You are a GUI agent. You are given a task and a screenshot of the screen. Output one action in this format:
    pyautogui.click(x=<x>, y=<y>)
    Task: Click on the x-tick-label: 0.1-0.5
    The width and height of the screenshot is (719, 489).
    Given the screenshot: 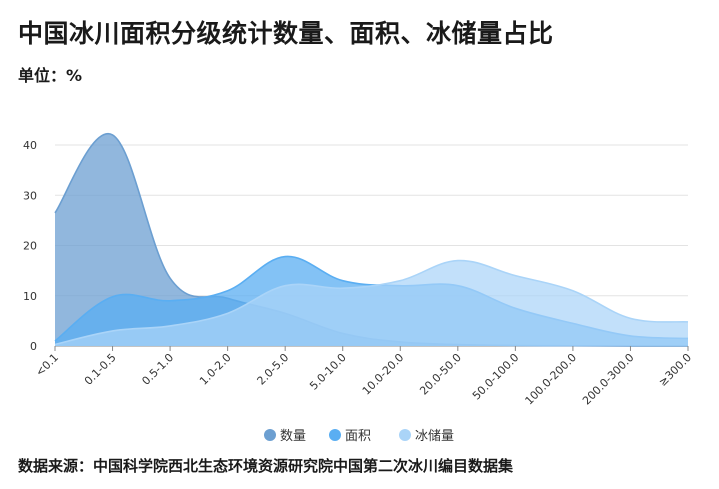 What is the action you would take?
    pyautogui.click(x=100, y=369)
    